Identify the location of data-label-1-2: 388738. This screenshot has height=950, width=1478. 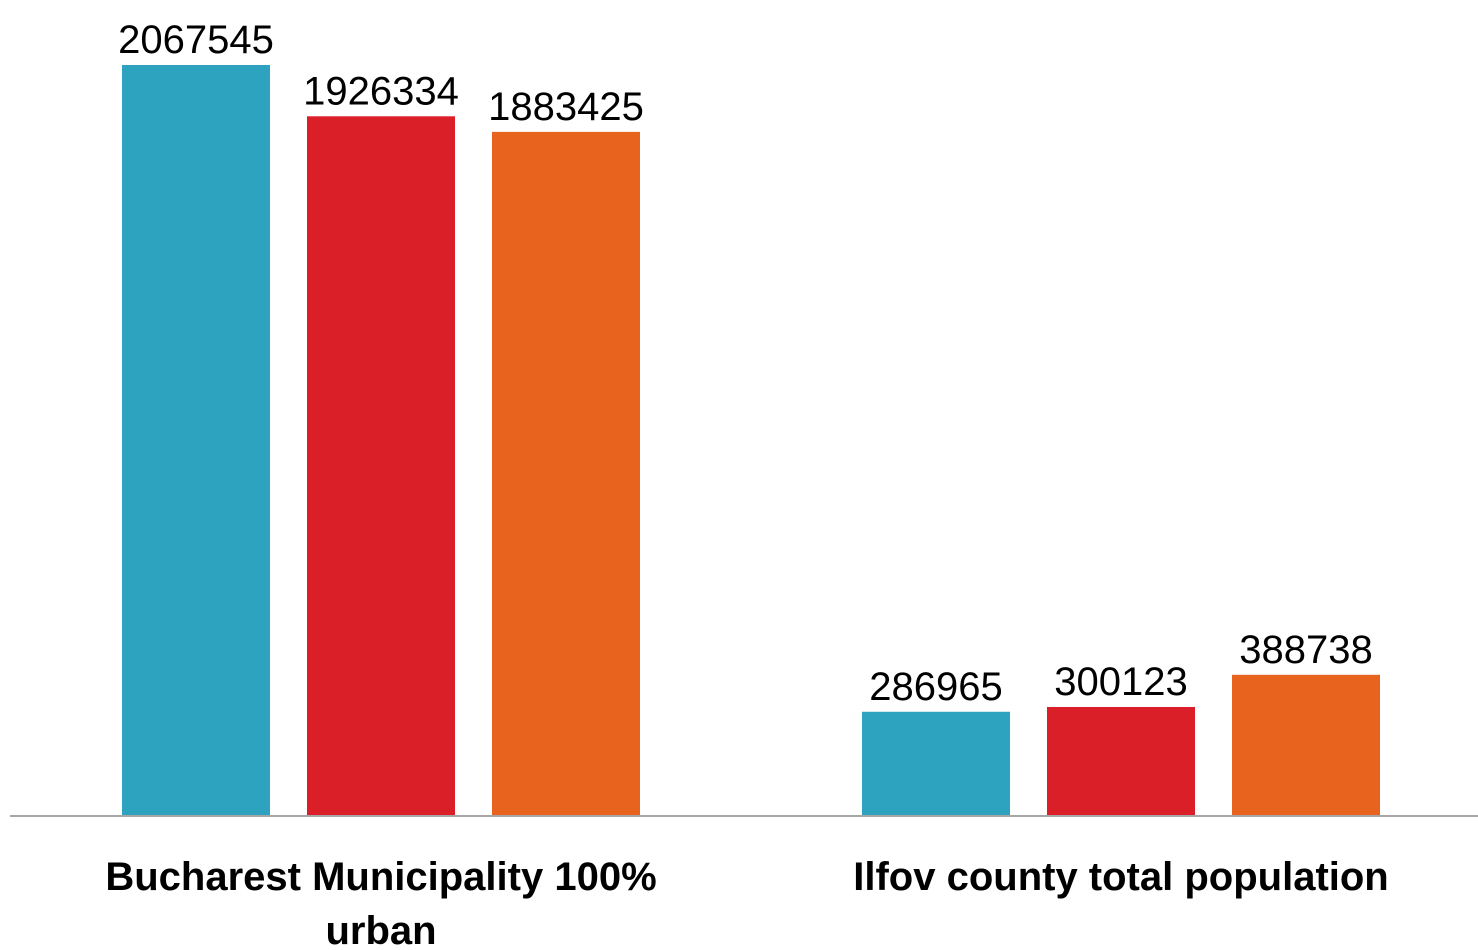
(1305, 650).